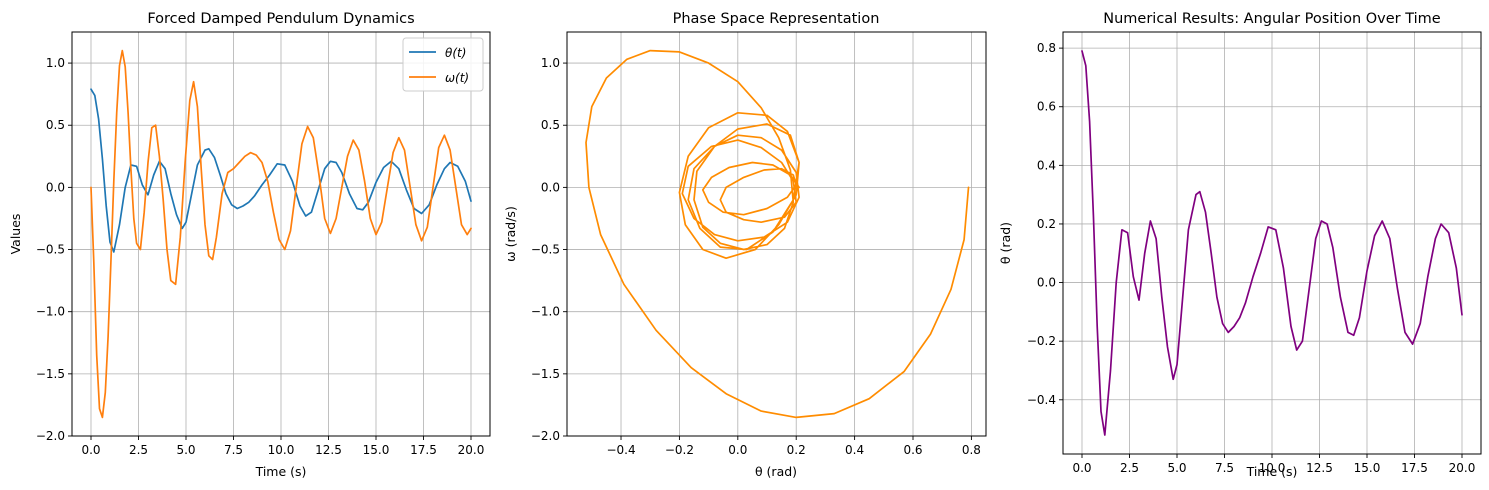 The image size is (1489, 490). I want to click on y-axis-ticks: −0.4 −0.2 0.0 0.2 0.4 0.6 0.8, so click(1045, 224).